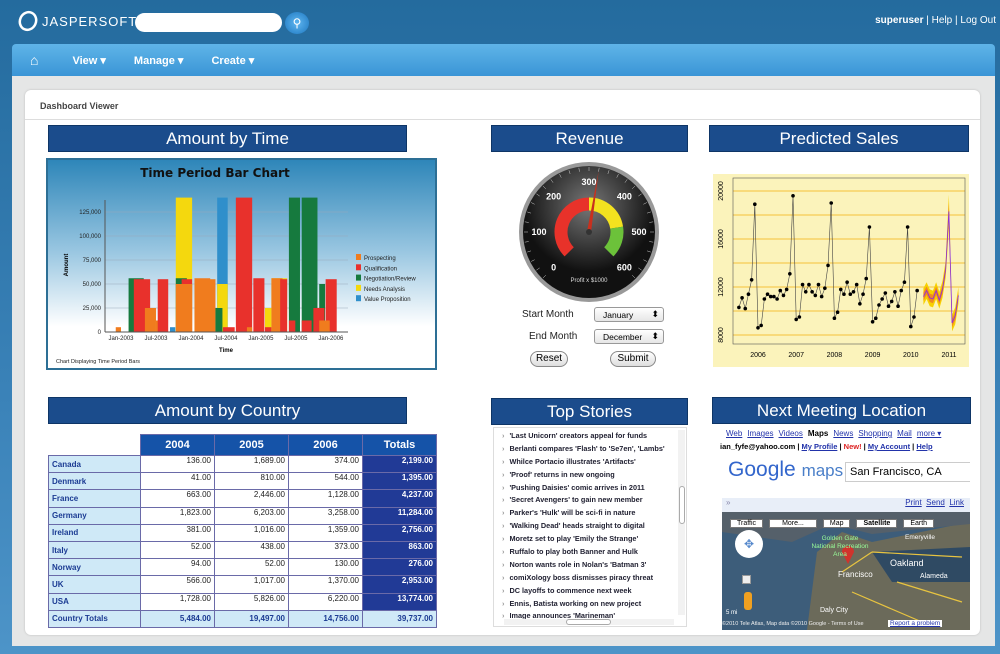 This screenshot has width=1000, height=654. I want to click on pan-control-icon: ✥, so click(749, 544).